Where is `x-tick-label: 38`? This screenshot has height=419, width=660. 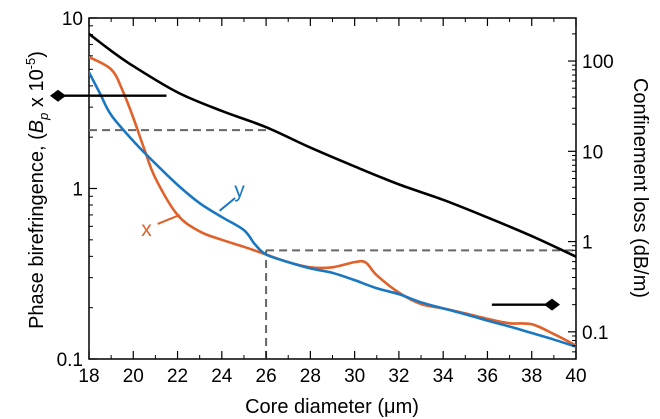
x-tick-label: 38 is located at coordinates (531, 376).